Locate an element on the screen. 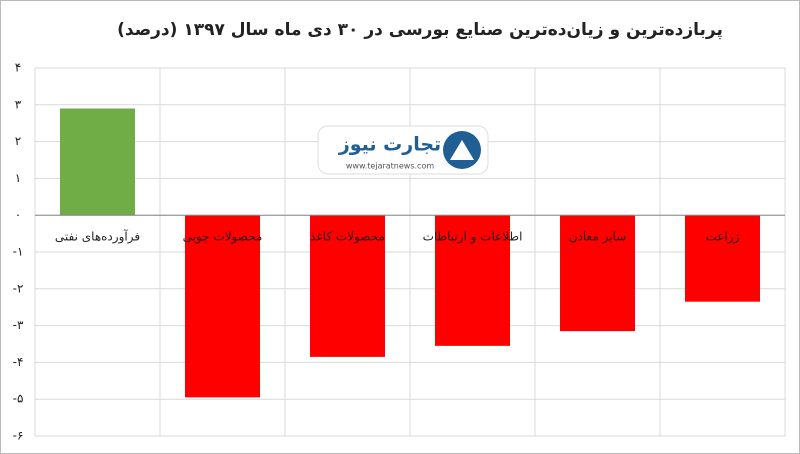  watermark-box is located at coordinates (403, 150).